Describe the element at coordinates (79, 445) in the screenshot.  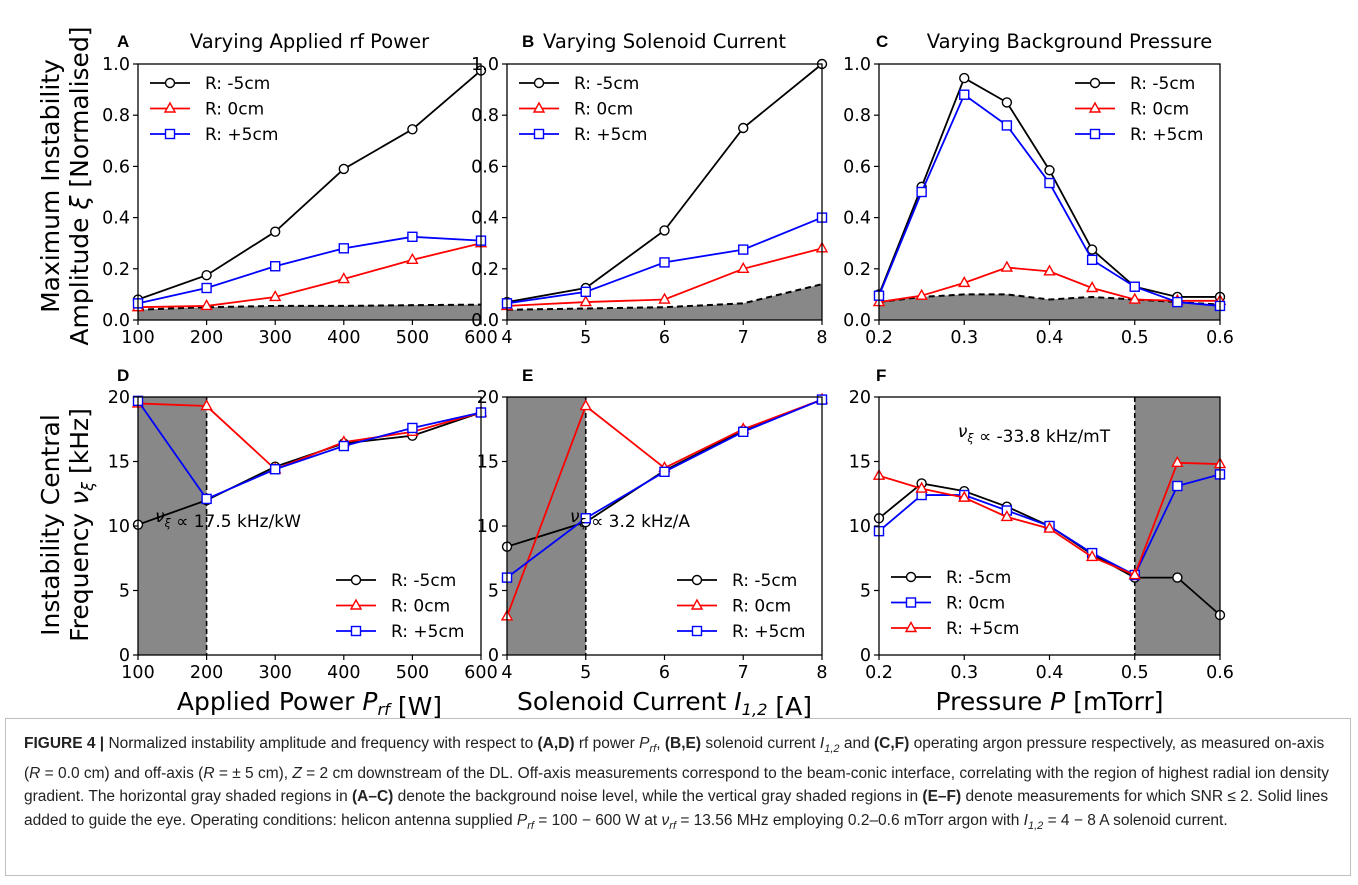
I see `label-text: [kHz]` at that location.